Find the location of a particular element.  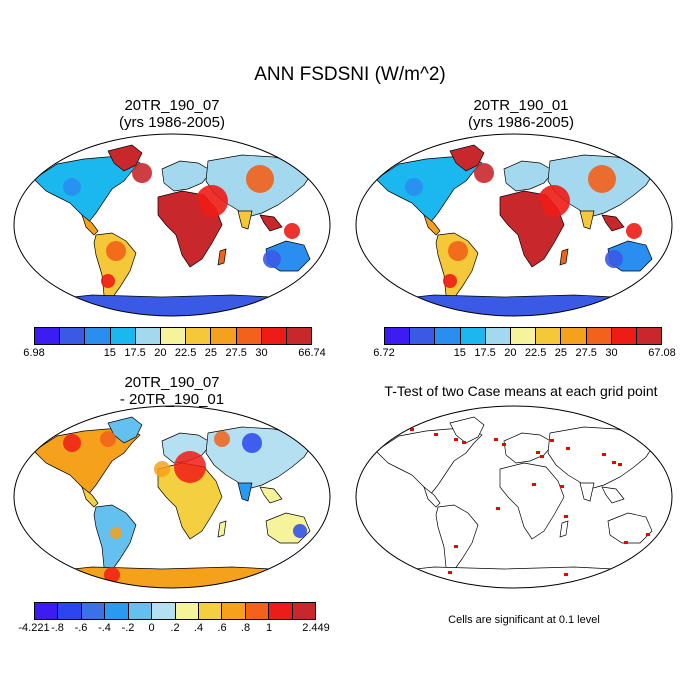

panel-1-map is located at coordinates (172, 225).